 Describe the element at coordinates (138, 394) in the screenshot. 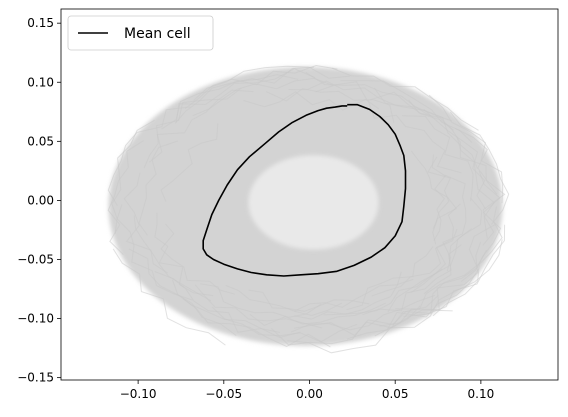

I see `x-tick-label: −0.10` at that location.